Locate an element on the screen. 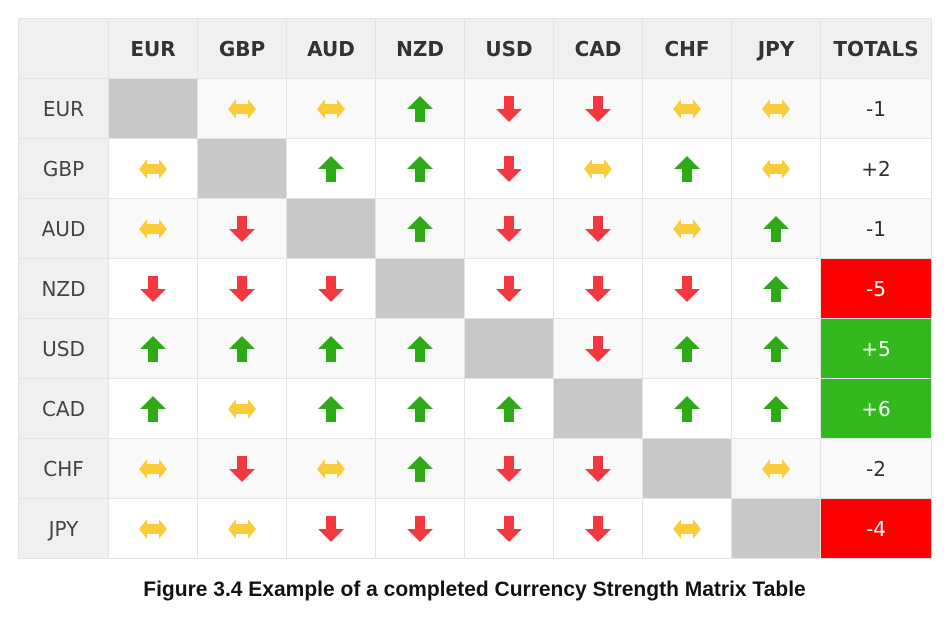 The image size is (949, 630). row-header: EUR is located at coordinates (63, 108).